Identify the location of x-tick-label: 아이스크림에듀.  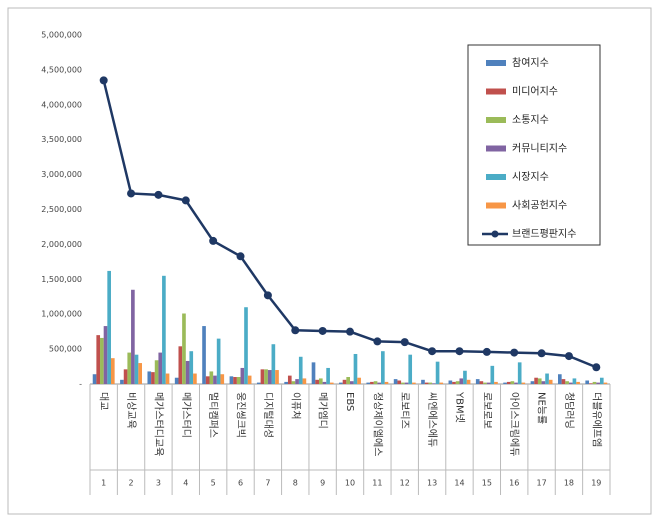
(514, 424).